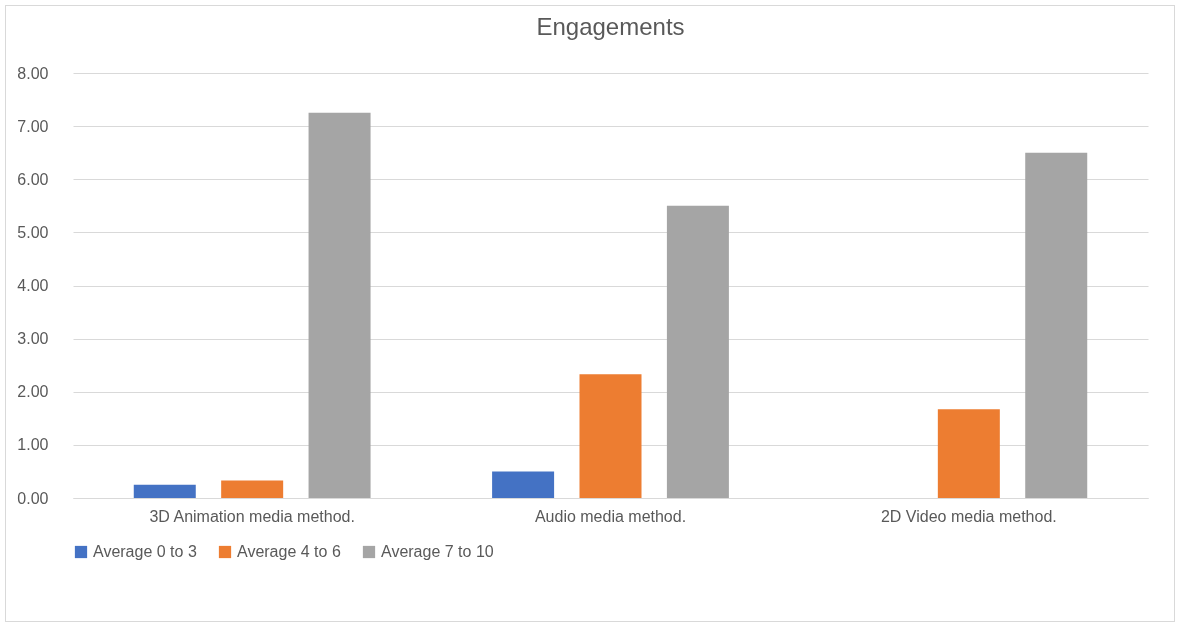 This screenshot has width=1182, height=629. I want to click on y-tick-label: 1.00, so click(33, 445).